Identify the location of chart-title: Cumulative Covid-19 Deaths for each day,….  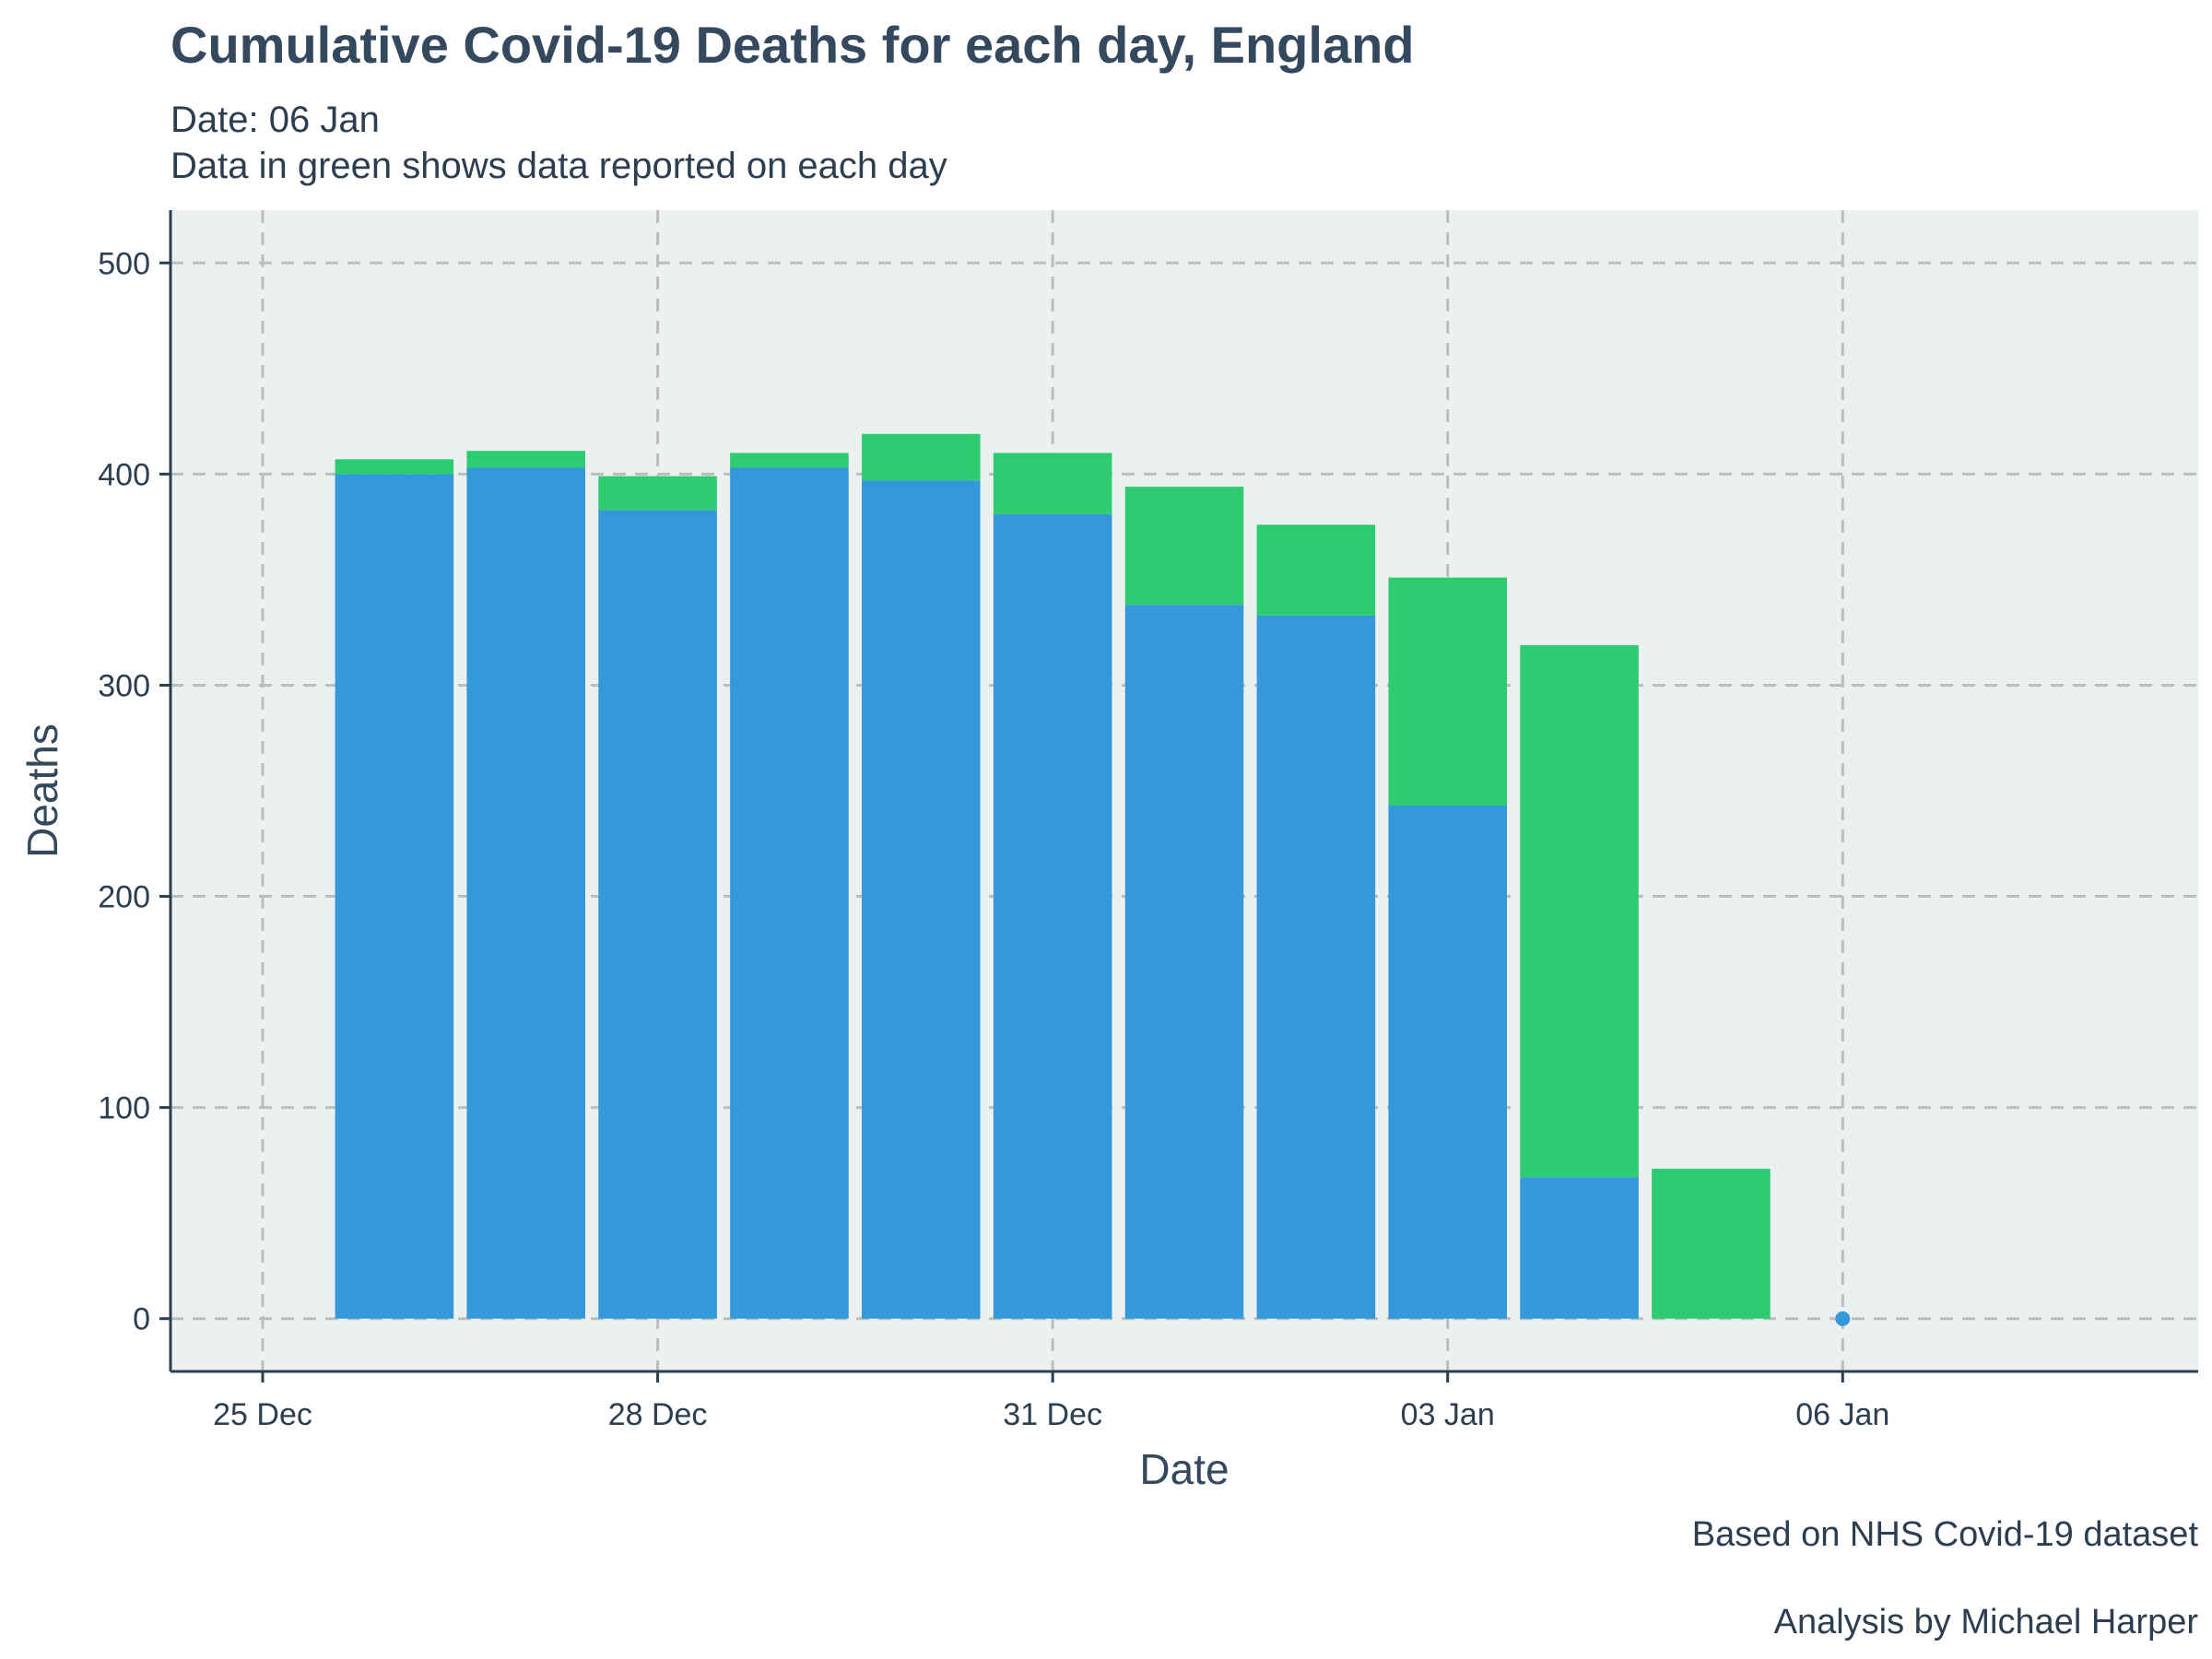
(793, 45).